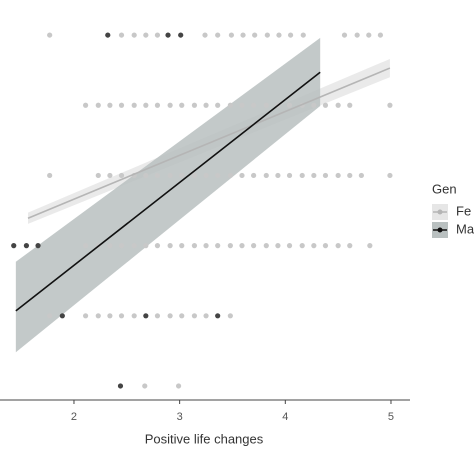  What do you see at coordinates (285, 417) in the screenshot?
I see `x-tick-label: 4` at bounding box center [285, 417].